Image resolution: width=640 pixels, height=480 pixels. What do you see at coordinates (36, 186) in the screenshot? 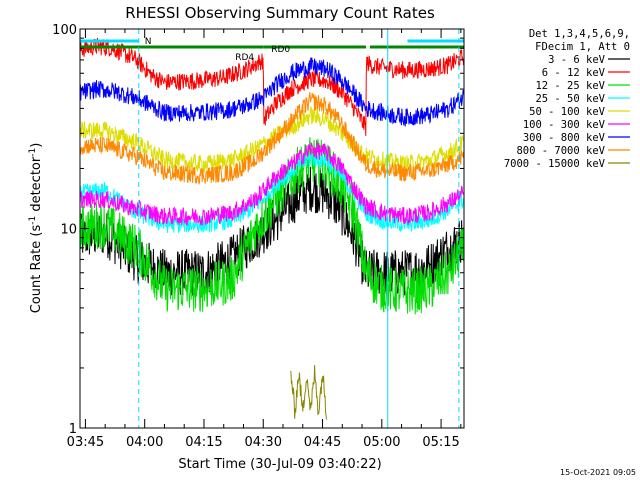
I see `ylabel-part-2: detector` at bounding box center [36, 186].